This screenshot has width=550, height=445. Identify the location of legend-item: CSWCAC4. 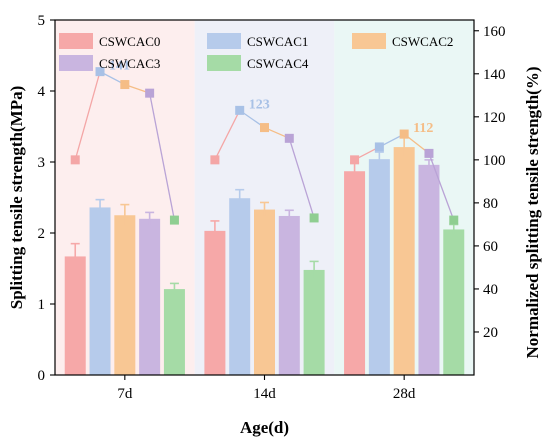
(258, 63).